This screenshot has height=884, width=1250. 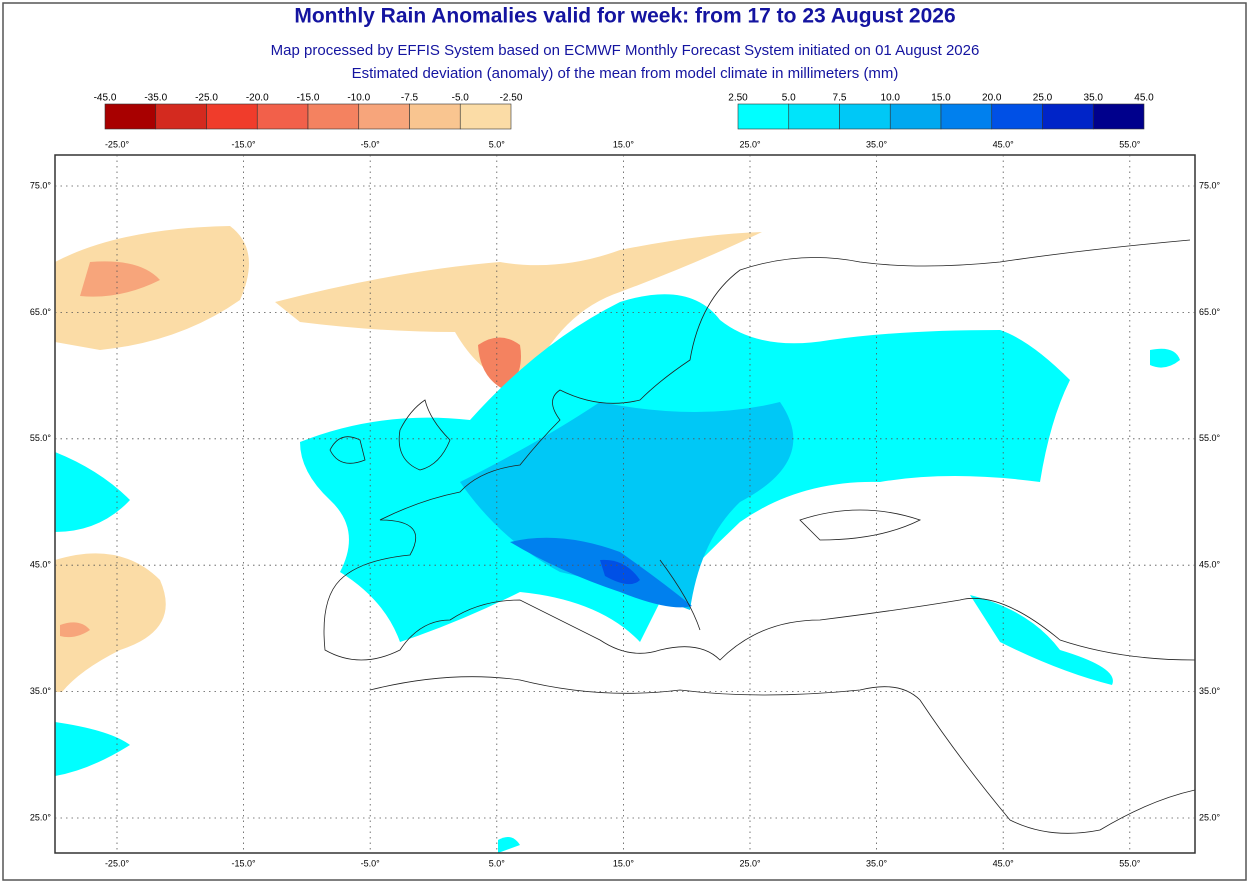 I want to click on colorbar-label: 45.0, so click(x=1144, y=98).